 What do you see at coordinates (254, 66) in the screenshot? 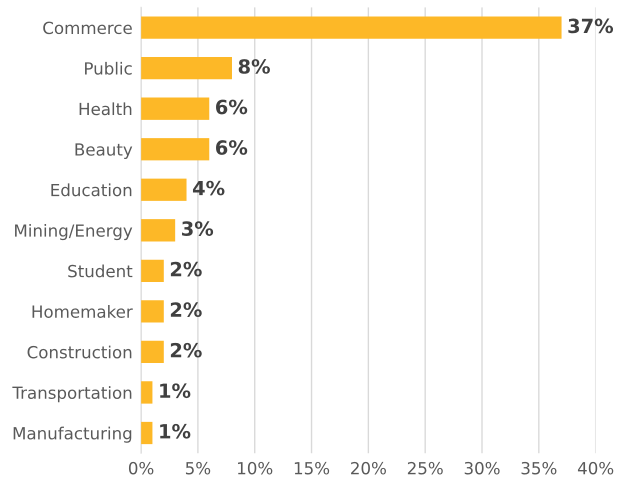
I see `data-label: 8%` at bounding box center [254, 66].